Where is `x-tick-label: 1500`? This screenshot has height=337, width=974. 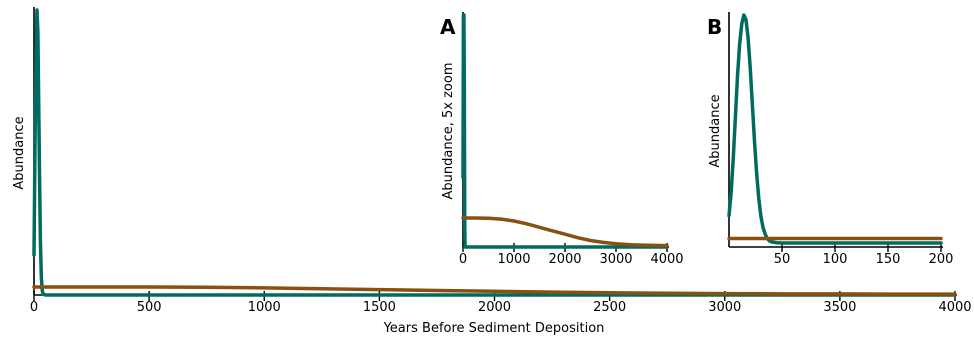
x-tick-label: 1500 is located at coordinates (379, 307).